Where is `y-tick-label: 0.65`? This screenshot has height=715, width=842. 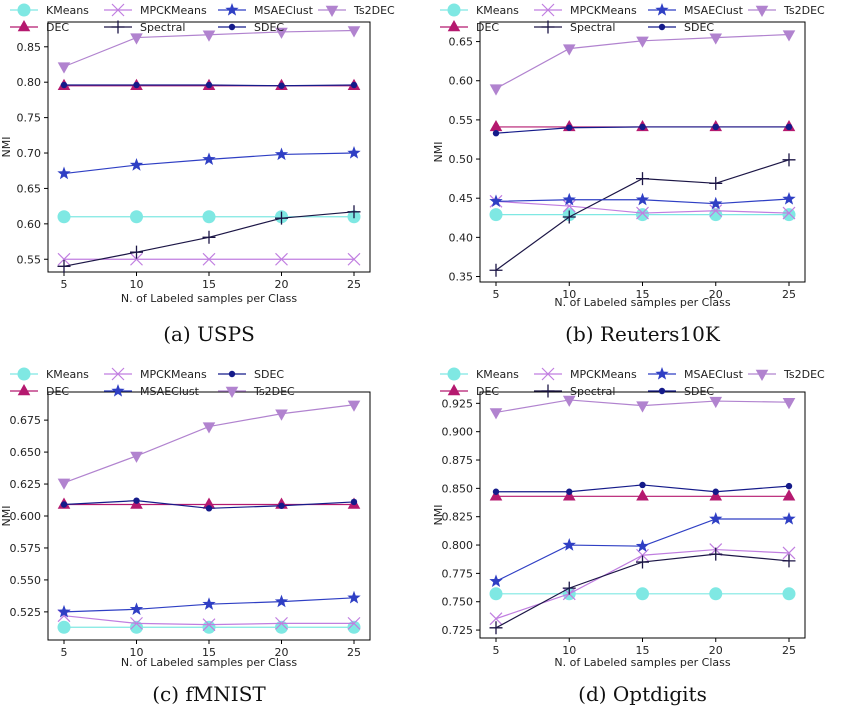
y-tick-label: 0.65 is located at coordinates (29, 188).